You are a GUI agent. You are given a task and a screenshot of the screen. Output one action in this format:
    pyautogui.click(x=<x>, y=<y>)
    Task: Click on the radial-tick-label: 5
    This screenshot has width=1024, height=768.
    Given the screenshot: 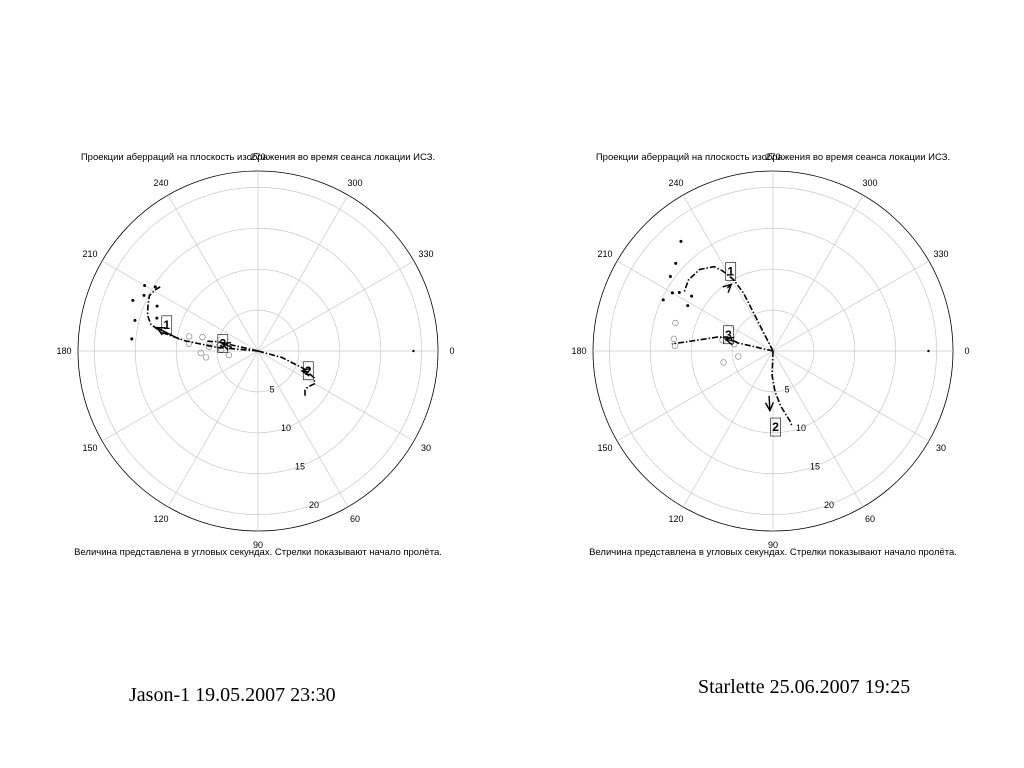 What is the action you would take?
    pyautogui.click(x=271, y=389)
    